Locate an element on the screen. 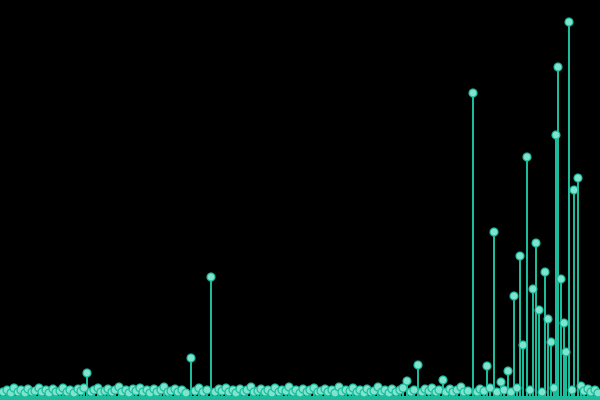  baseline is located at coordinates (300, 398).